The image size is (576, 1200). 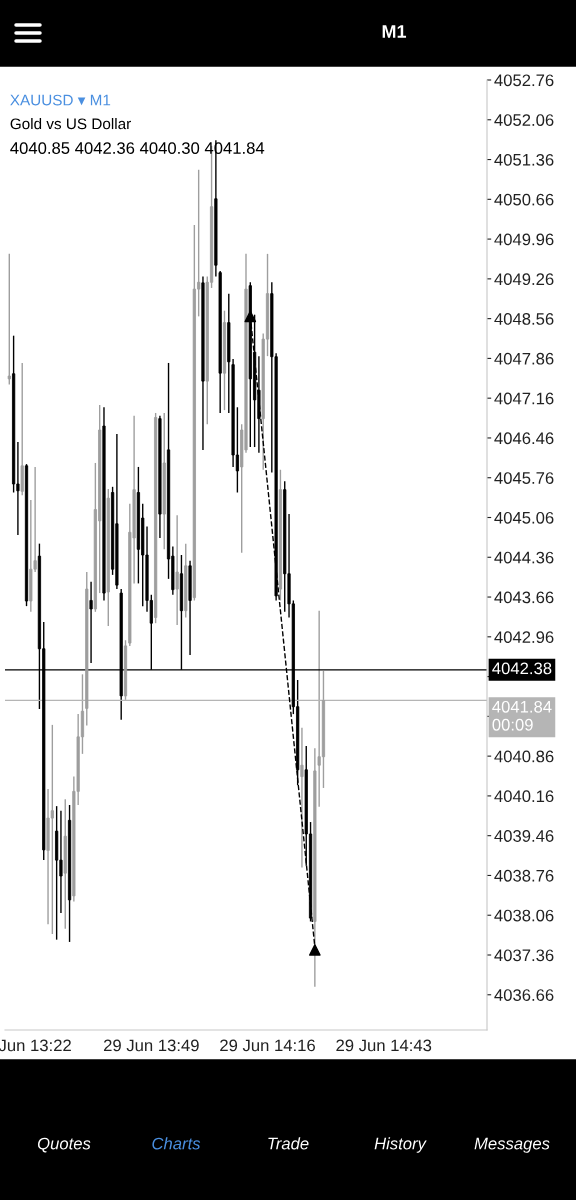 What do you see at coordinates (524, 319) in the screenshot?
I see `y-tick-label: 4048.56` at bounding box center [524, 319].